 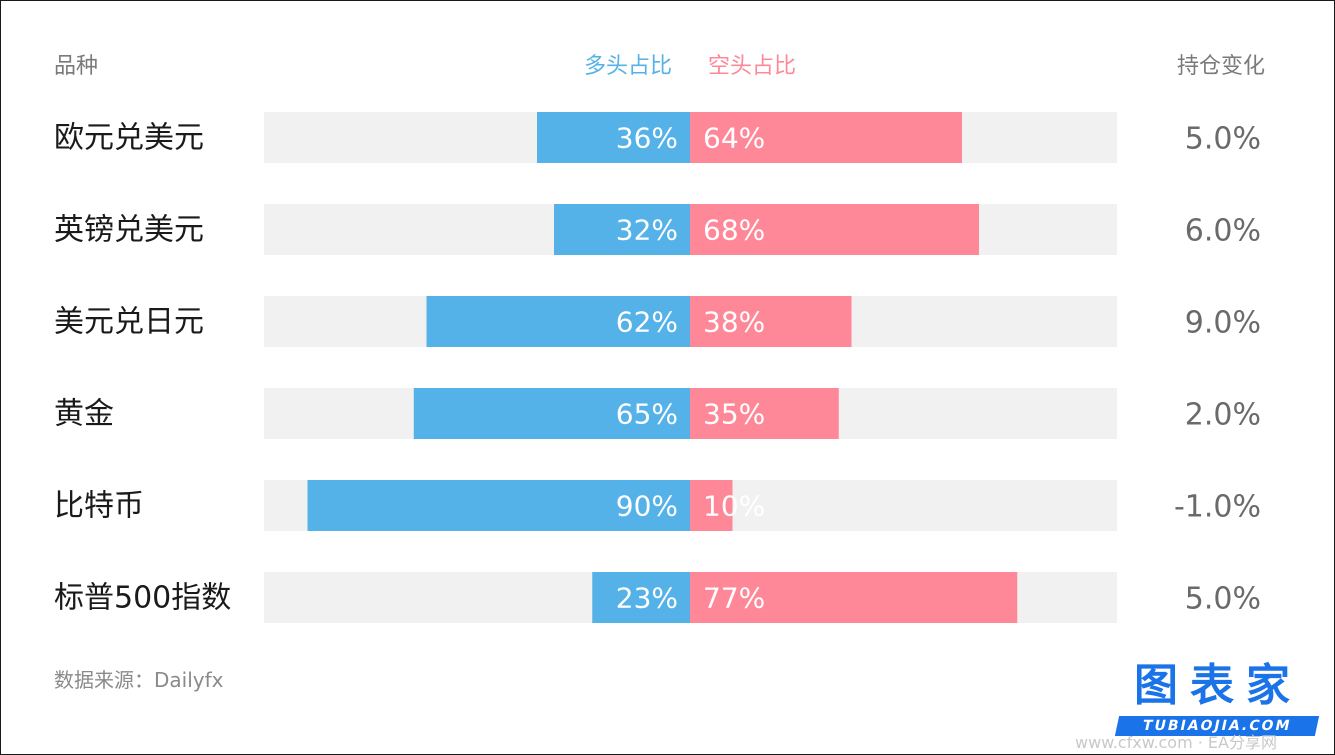 What do you see at coordinates (734, 414) in the screenshot?
I see `short-share-label: 35%` at bounding box center [734, 414].